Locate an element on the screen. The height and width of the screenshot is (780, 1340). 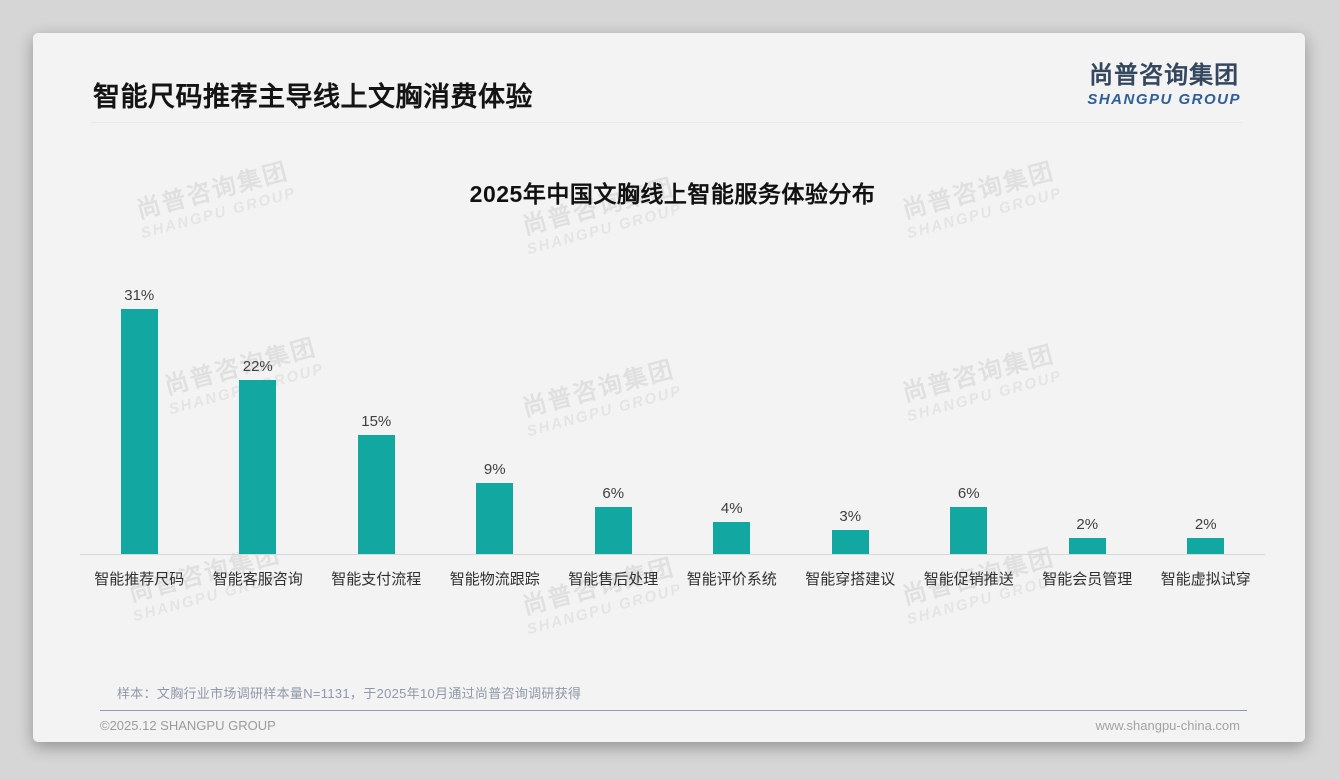
category-label: 智能售后处理 is located at coordinates (613, 579).